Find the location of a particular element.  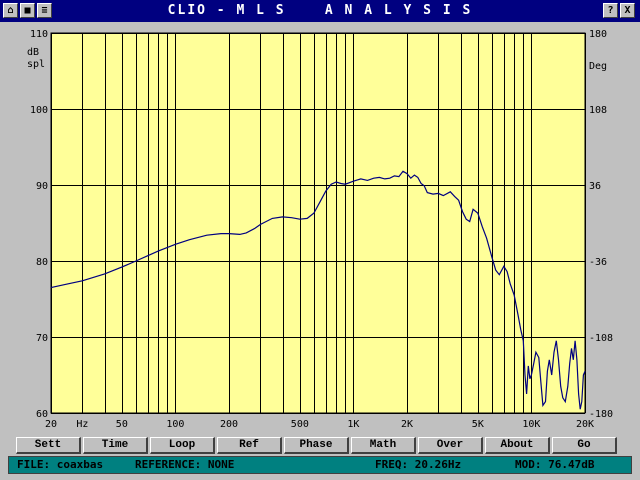

y-tick-label-4: 70 is located at coordinates (42, 338).